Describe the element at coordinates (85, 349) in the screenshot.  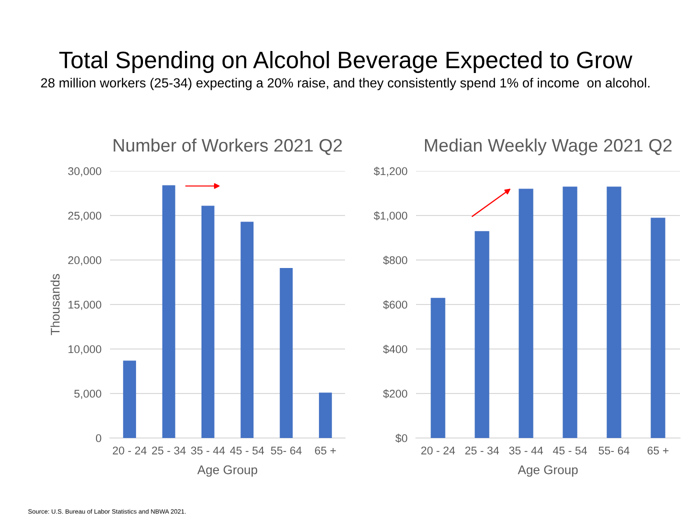
I see `y-tick-label: 10,000` at that location.